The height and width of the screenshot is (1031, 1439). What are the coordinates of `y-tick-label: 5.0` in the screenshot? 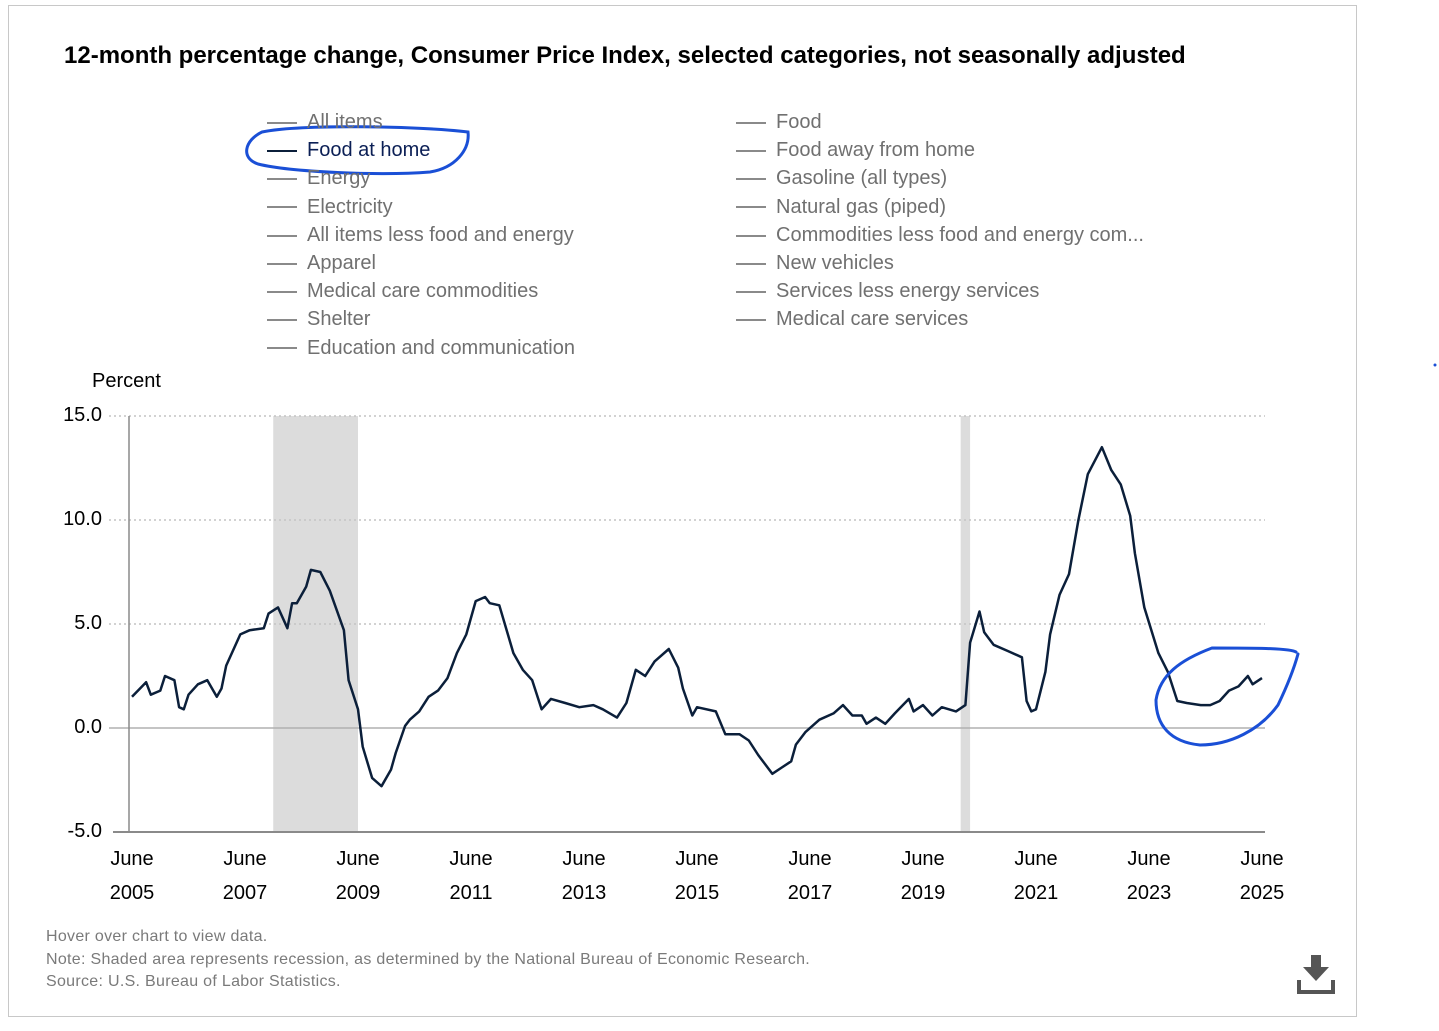 It's located at (88, 623).